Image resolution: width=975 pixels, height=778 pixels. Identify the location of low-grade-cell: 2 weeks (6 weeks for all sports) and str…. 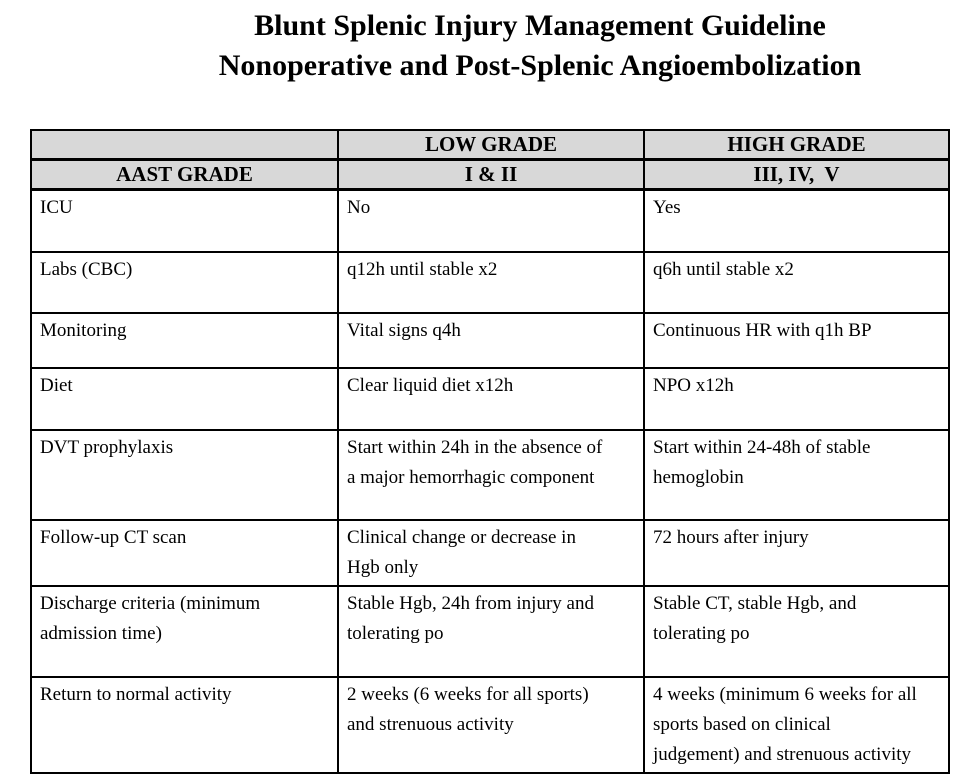
(491, 724).